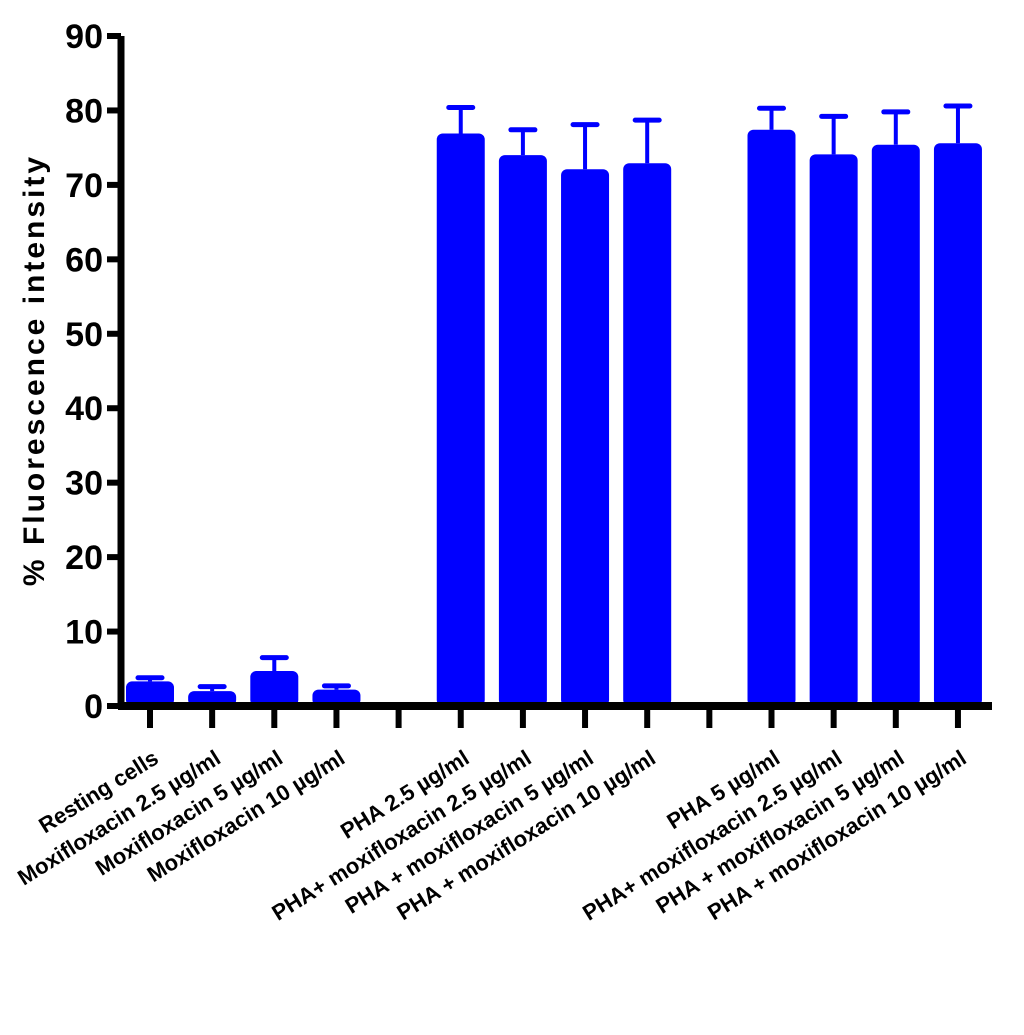 The image size is (1024, 1035). Describe the element at coordinates (84, 409) in the screenshot. I see `y-tick-label: 40` at that location.